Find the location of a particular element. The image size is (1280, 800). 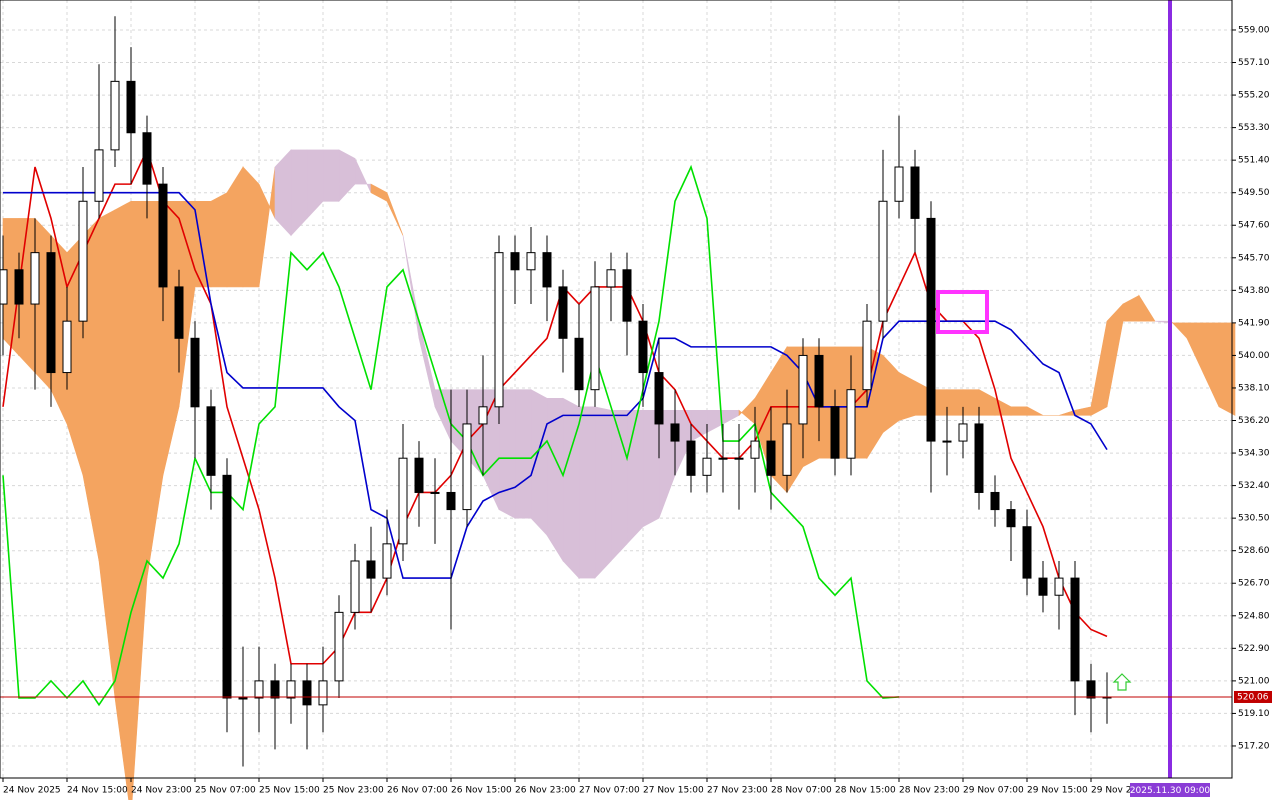

y-tick-label: 547.60 is located at coordinates (1254, 226).